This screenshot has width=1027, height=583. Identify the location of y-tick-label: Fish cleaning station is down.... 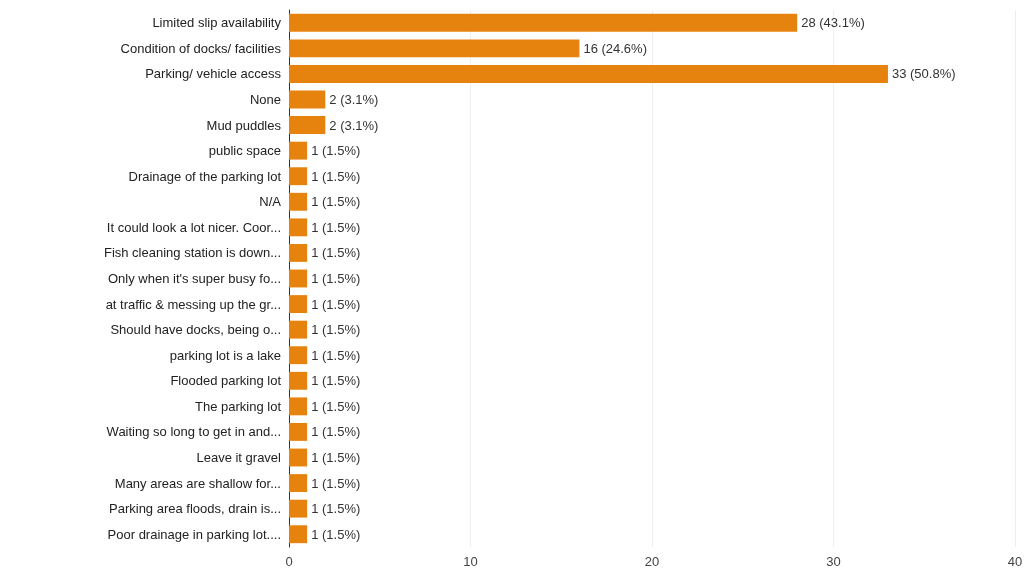
(192, 253).